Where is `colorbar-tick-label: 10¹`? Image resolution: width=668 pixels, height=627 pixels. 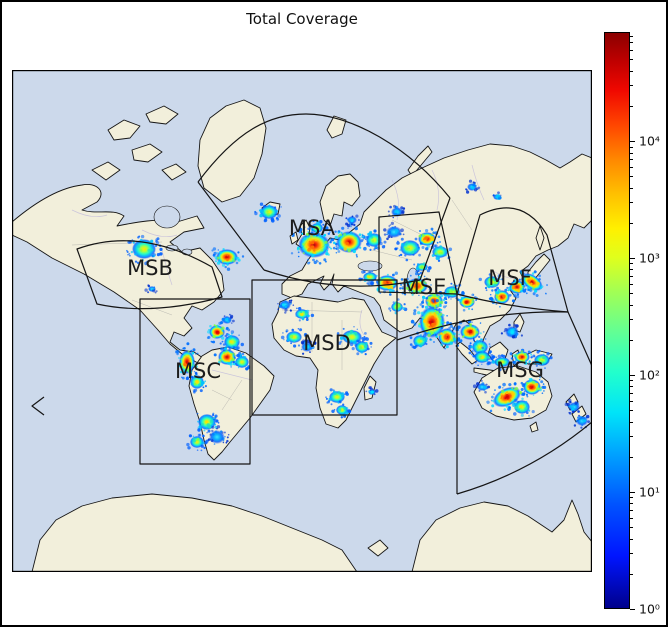 colorbar-tick-label: 10¹ is located at coordinates (649, 492).